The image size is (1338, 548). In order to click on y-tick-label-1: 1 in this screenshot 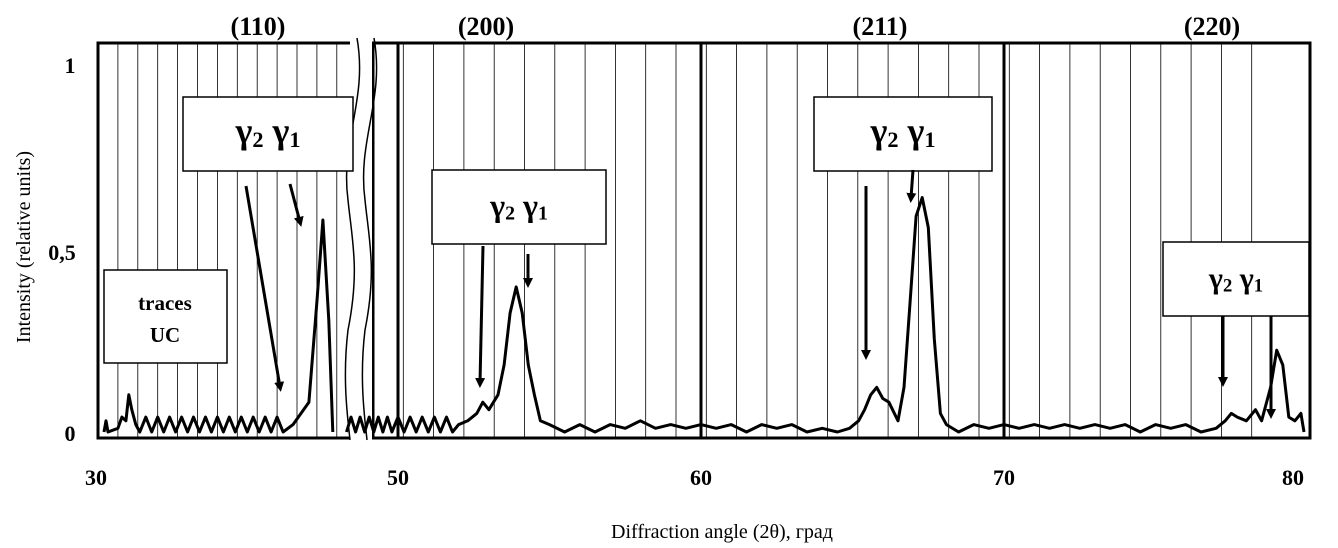, I will do `click(70, 65)`.